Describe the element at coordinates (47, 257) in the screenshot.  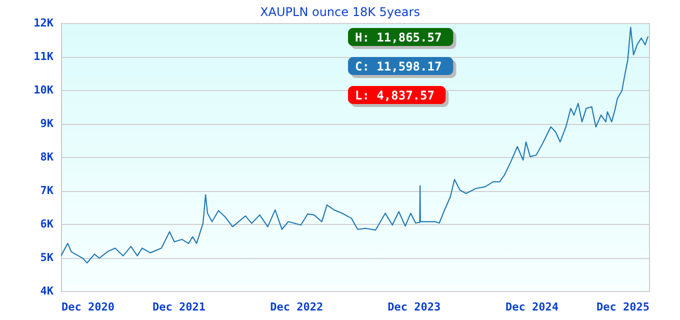
I see `y-tick-label: 5K` at that location.